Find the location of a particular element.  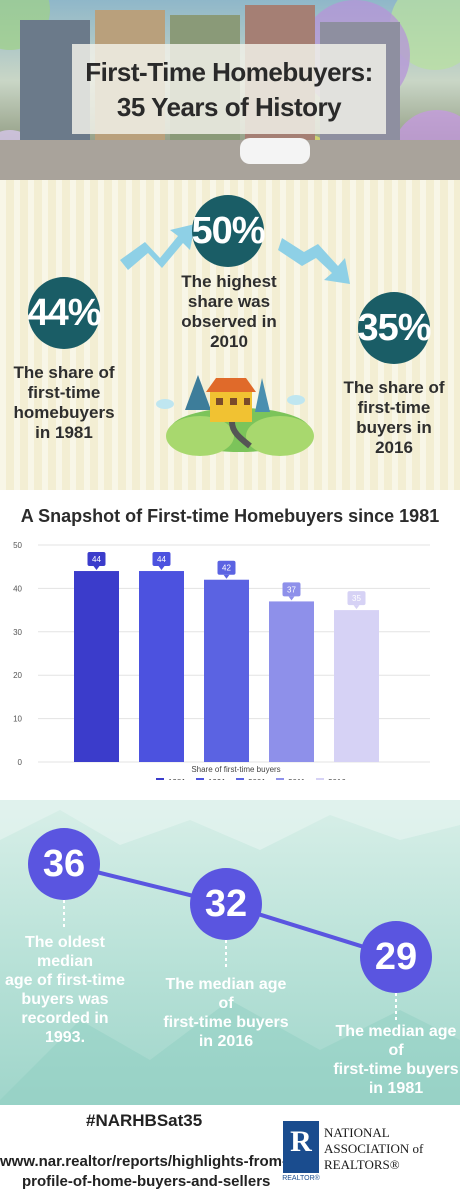

y-tick-label: 10 is located at coordinates (17, 719).